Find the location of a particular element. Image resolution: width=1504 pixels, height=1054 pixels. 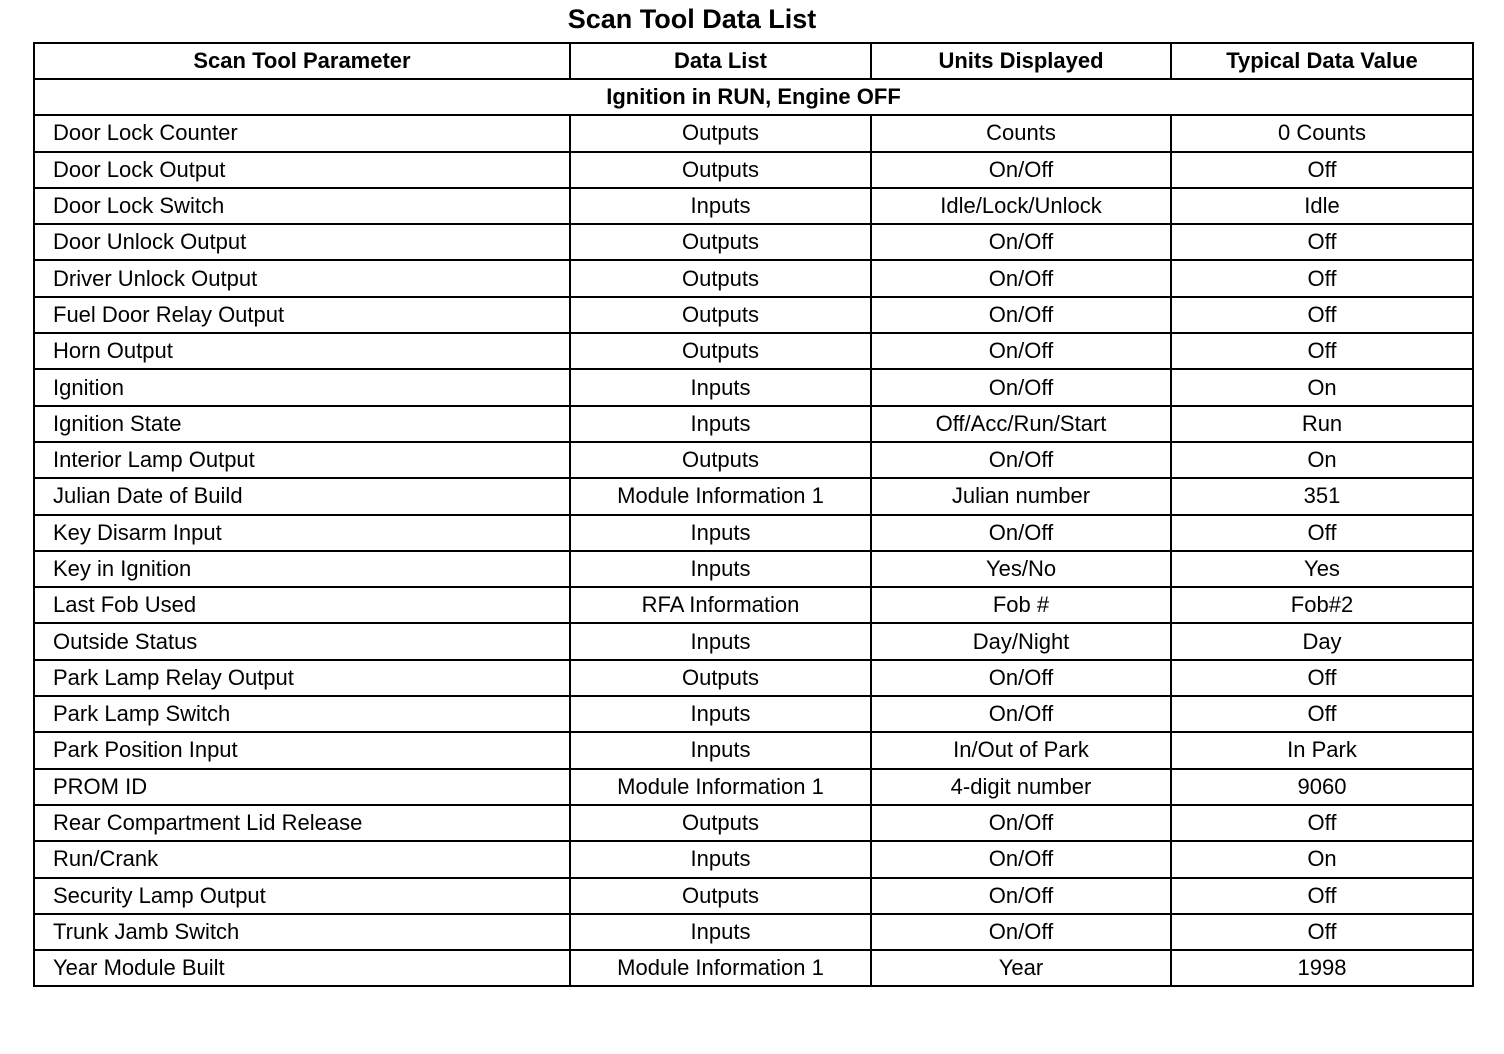

units-cell: In/Out of Park is located at coordinates (1021, 750).